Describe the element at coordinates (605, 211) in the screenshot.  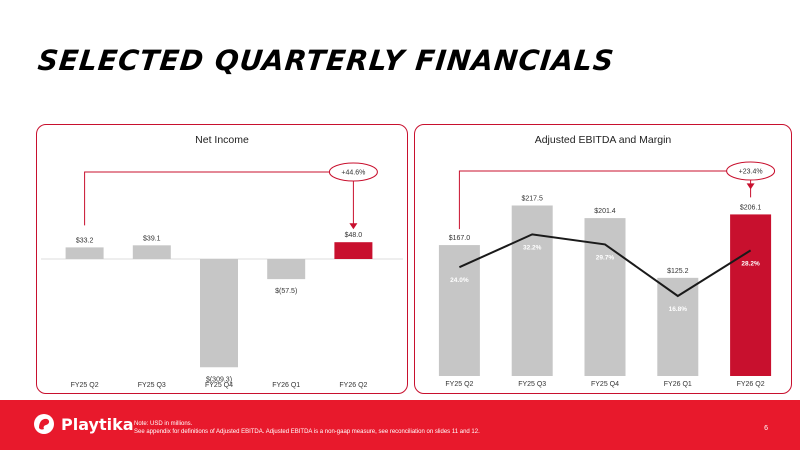
I see `data-label: $201.4` at that location.